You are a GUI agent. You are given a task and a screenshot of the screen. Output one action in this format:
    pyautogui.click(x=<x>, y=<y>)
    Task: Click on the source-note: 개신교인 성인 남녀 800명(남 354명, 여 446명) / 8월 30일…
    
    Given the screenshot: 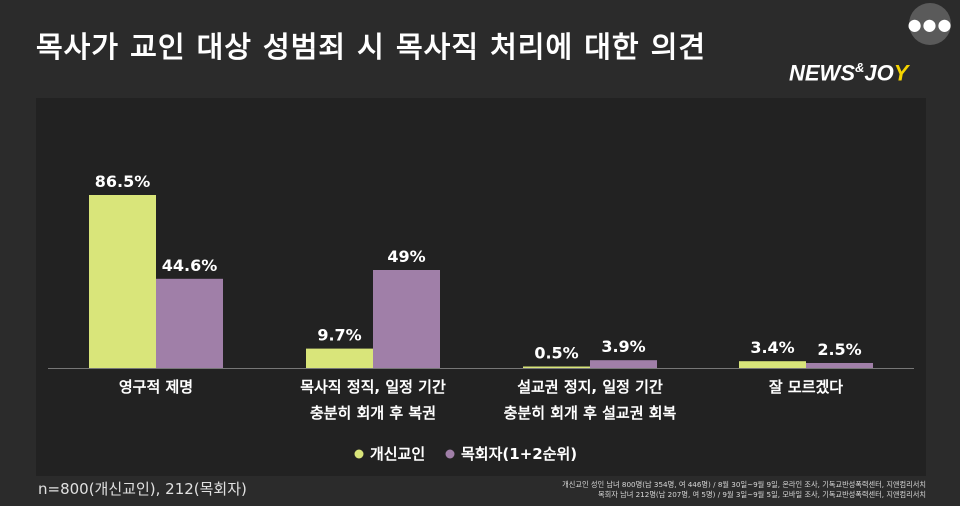 What is the action you would take?
    pyautogui.click(x=744, y=490)
    